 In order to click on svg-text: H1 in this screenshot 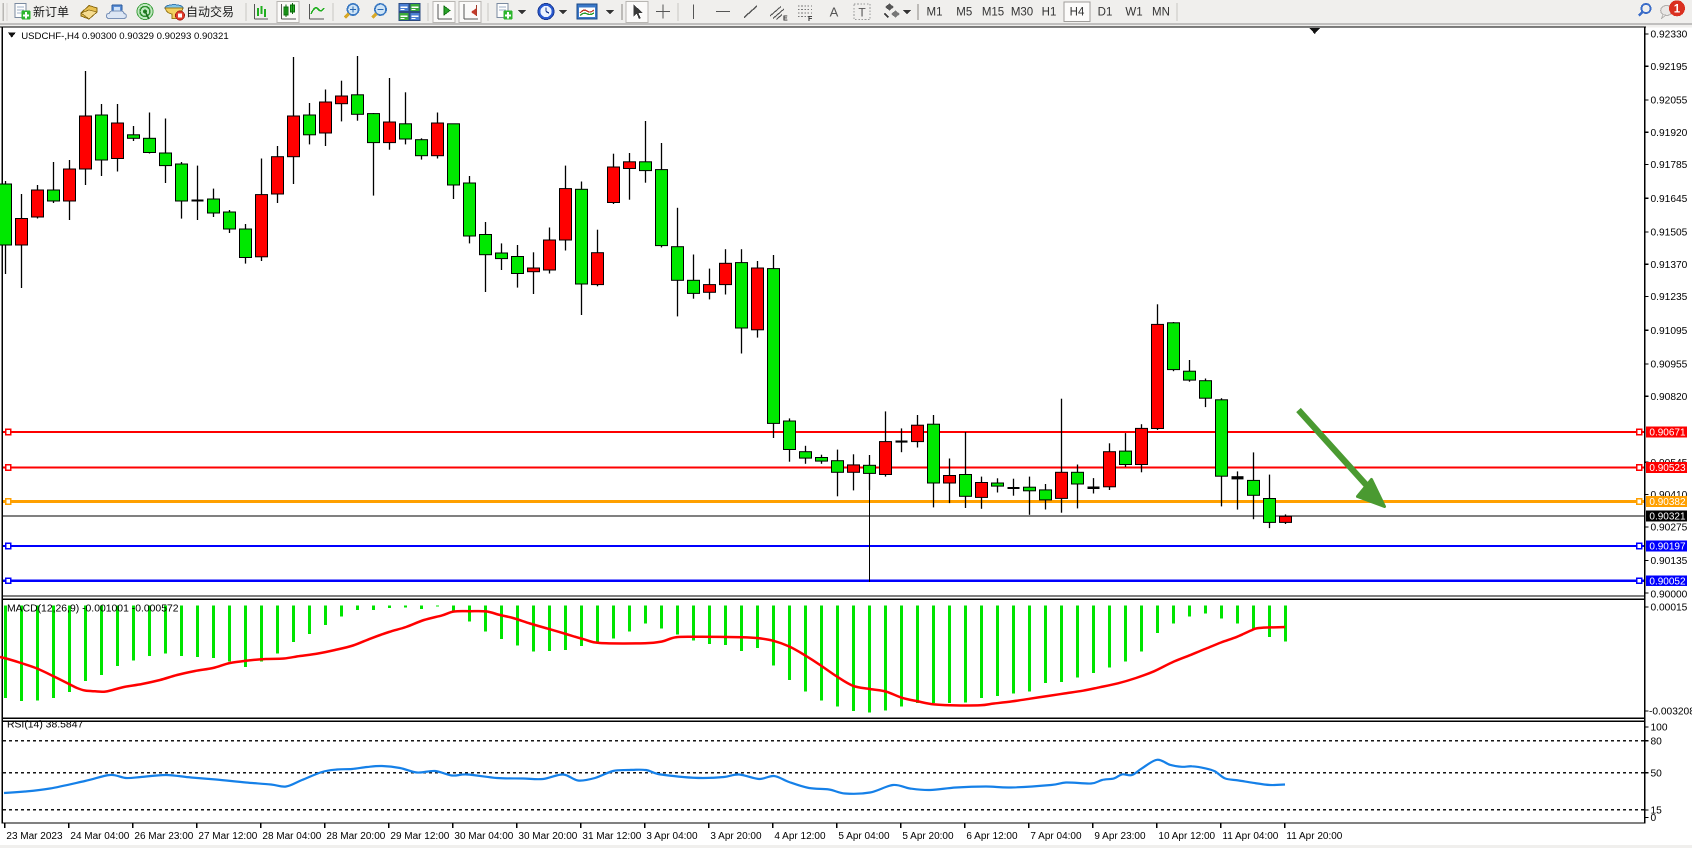, I will do `click(1049, 13)`.